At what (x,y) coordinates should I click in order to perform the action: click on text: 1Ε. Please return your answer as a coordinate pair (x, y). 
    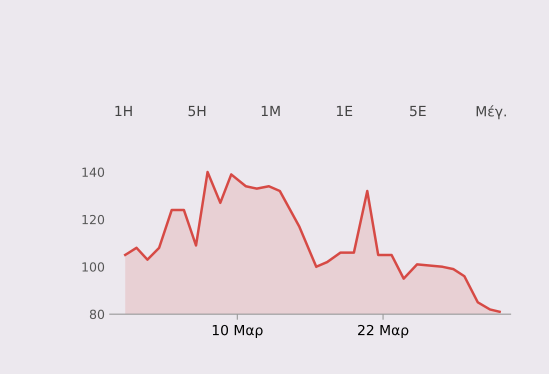
    Looking at the image, I should click on (344, 111).